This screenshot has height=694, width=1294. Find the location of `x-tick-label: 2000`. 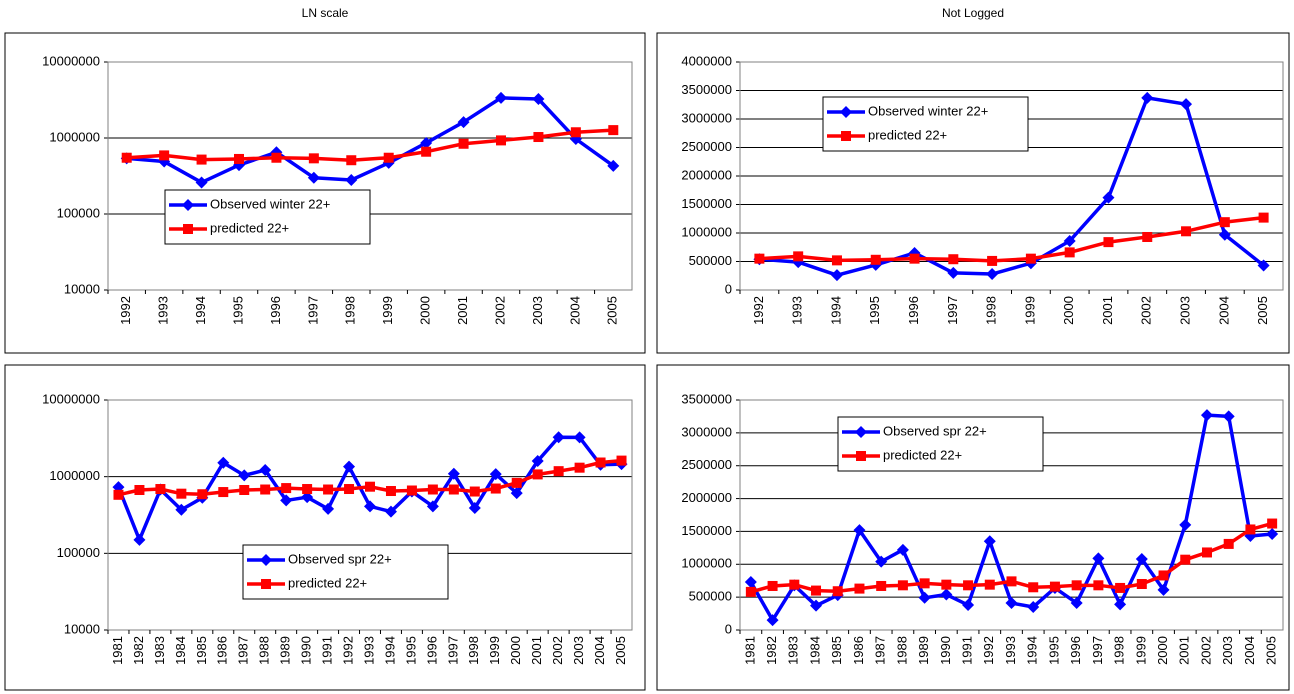

x-tick-label: 2000 is located at coordinates (425, 310).